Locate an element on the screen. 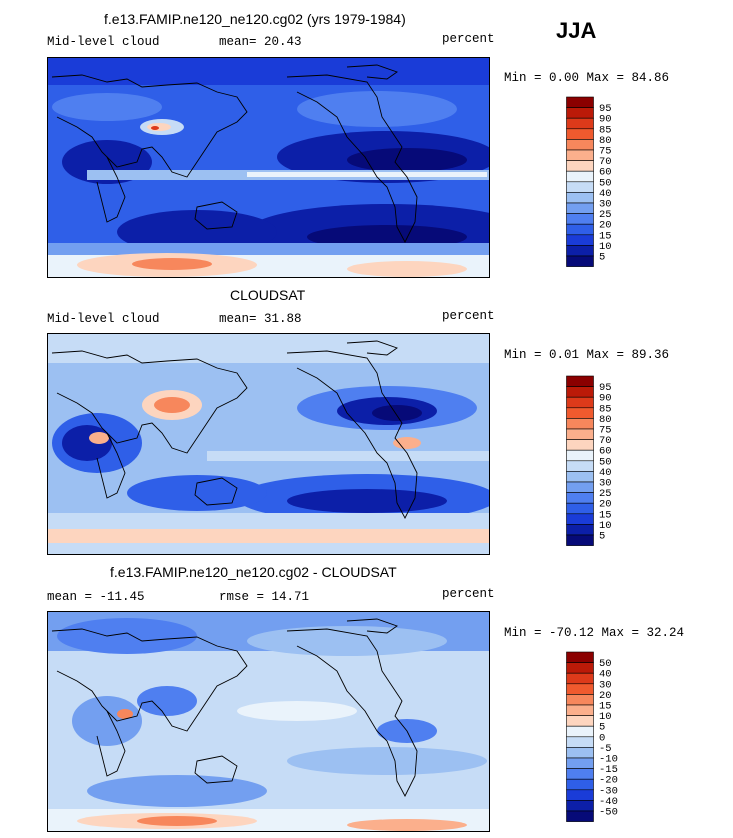 The width and height of the screenshot is (733, 838). season-label: JJA is located at coordinates (576, 30).